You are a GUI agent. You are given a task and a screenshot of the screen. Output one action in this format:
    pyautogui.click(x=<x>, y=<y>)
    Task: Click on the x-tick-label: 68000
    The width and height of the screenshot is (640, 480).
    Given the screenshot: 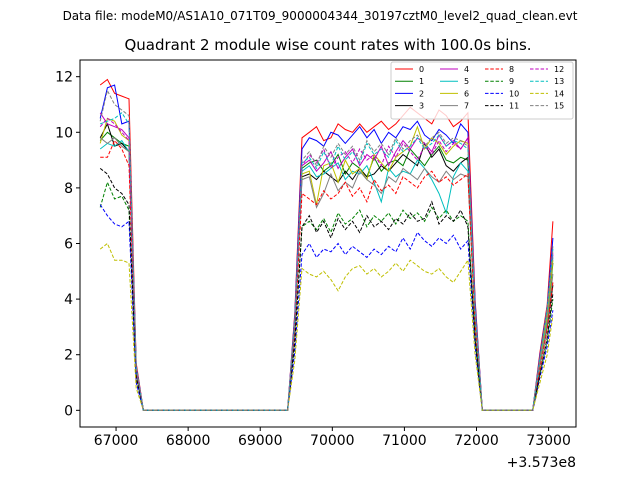 What is the action you would take?
    pyautogui.click(x=188, y=441)
    